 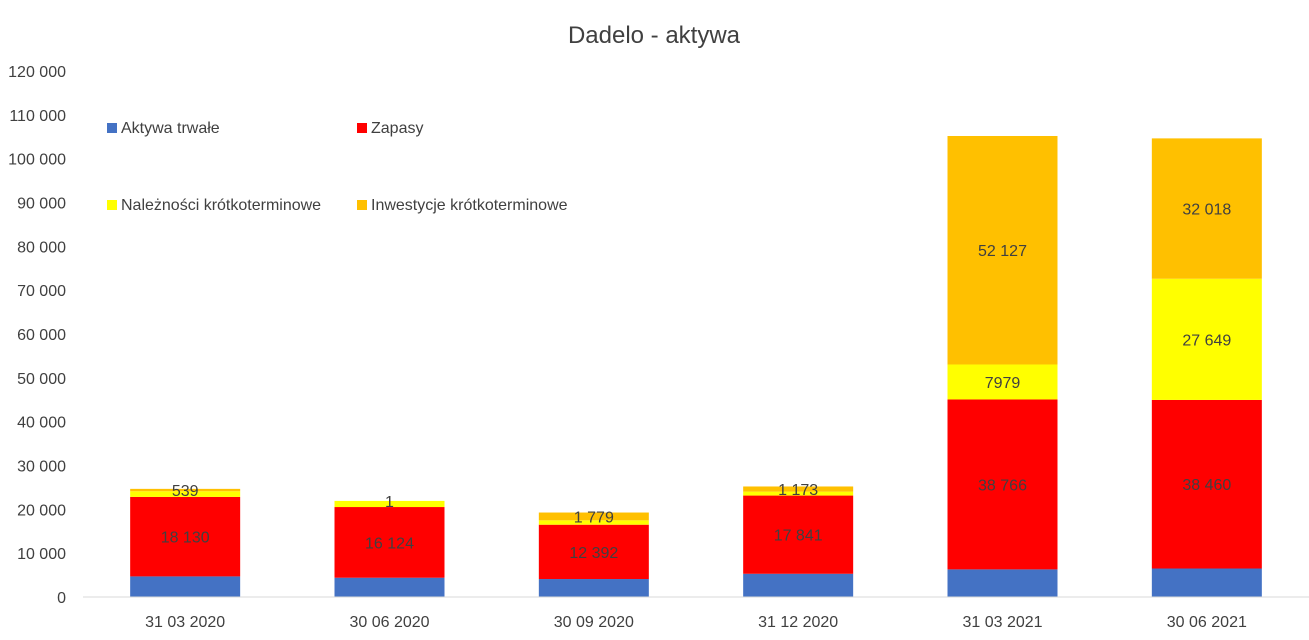 I want to click on x-tick-label: 30 09 2020, so click(x=594, y=622).